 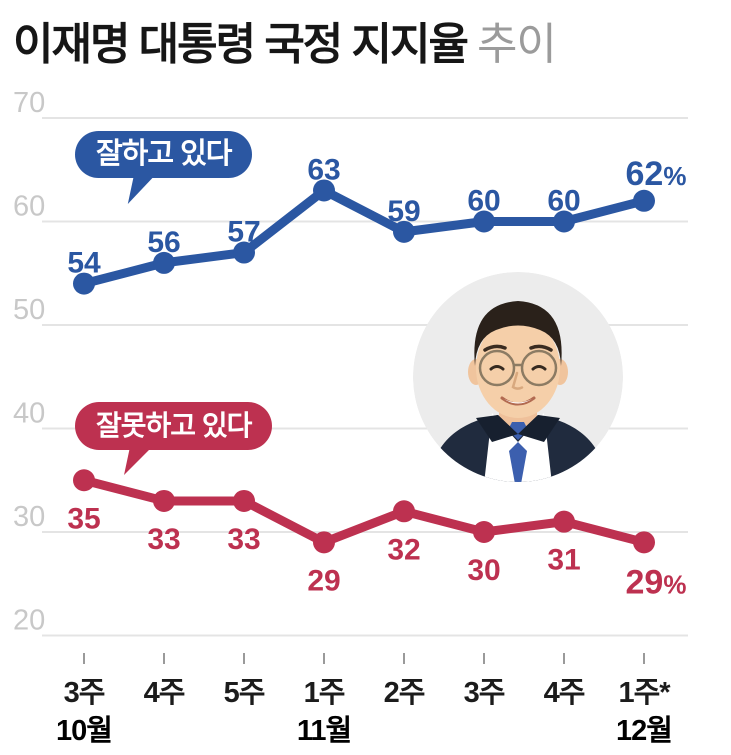 What do you see at coordinates (656, 174) in the screenshot?
I see `data-label: 62%` at bounding box center [656, 174].